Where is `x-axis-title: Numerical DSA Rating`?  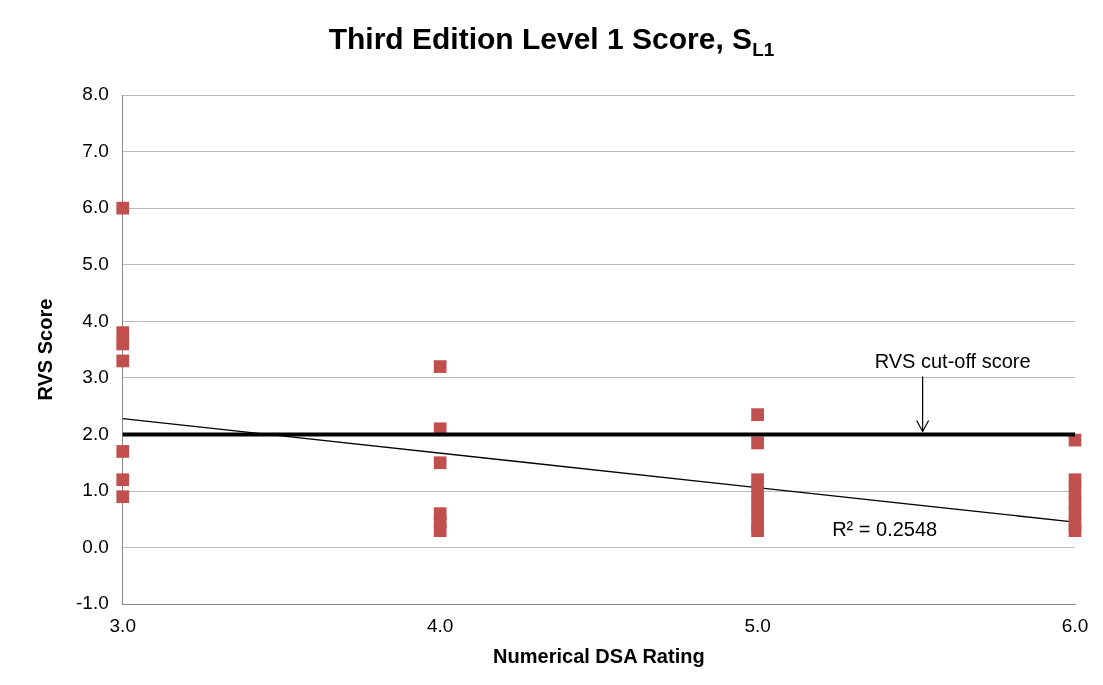 x-axis-title: Numerical DSA Rating is located at coordinates (599, 655).